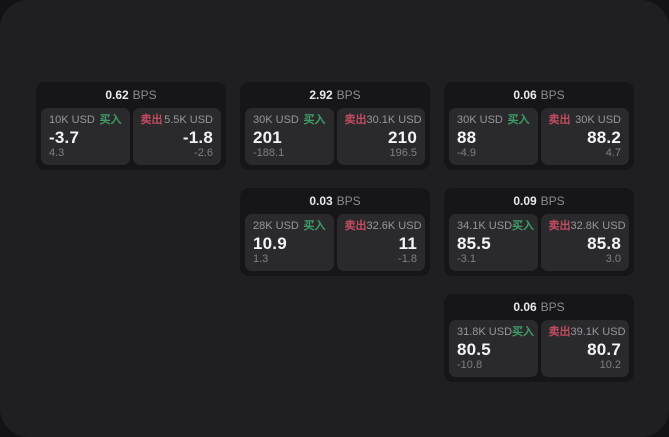 Image resolution: width=669 pixels, height=437 pixels. I want to click on quote-card: 0.62 BPS 10K USD 买入 -3.7 4.3 卖出, so click(131, 126).